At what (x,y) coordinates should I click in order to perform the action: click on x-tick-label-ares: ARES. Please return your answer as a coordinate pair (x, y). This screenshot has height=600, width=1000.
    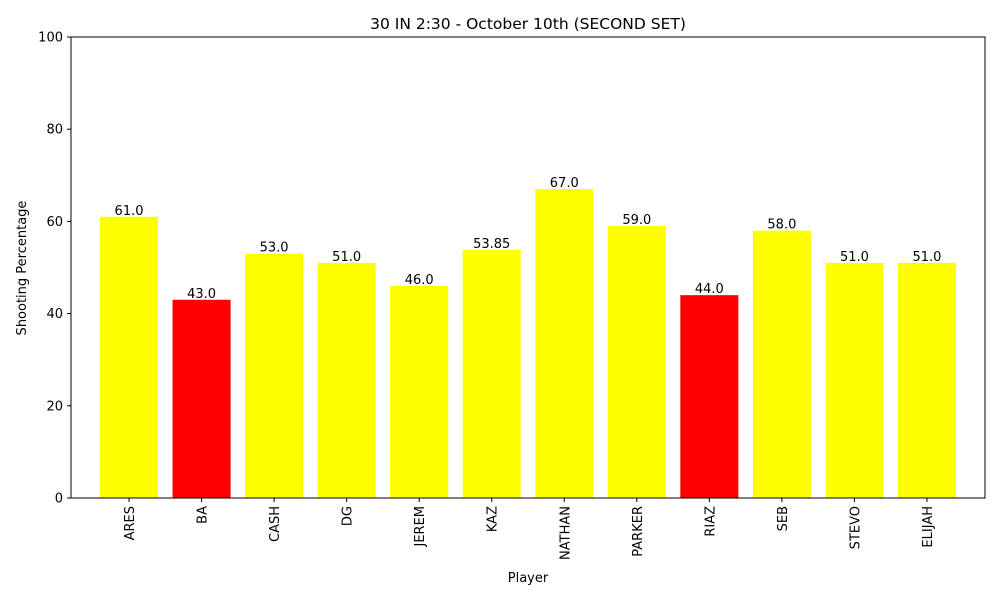
    Looking at the image, I should click on (130, 523).